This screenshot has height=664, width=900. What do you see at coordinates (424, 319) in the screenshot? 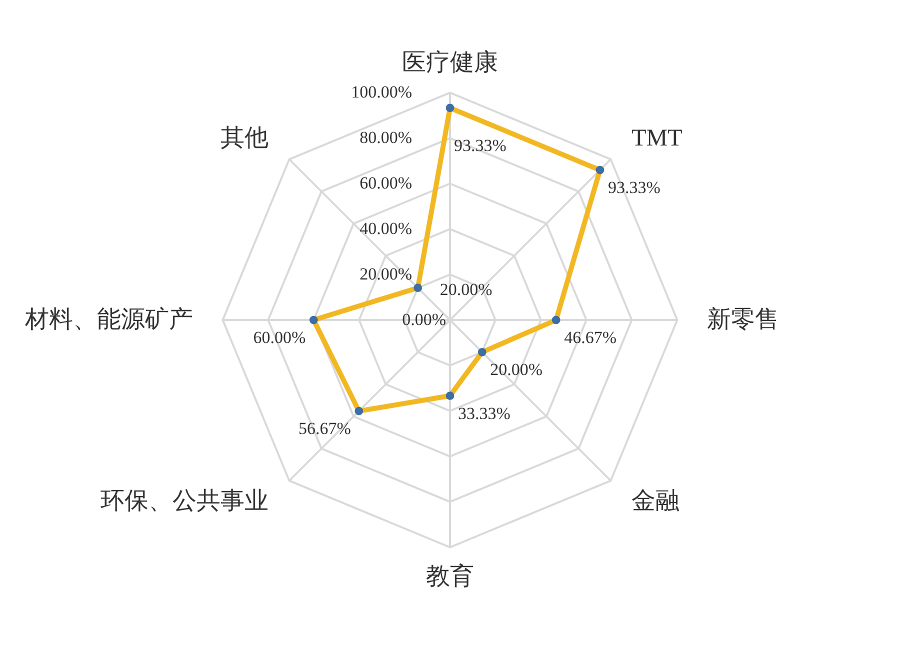
I see `y-tick-label: 0.00%` at bounding box center [424, 319].